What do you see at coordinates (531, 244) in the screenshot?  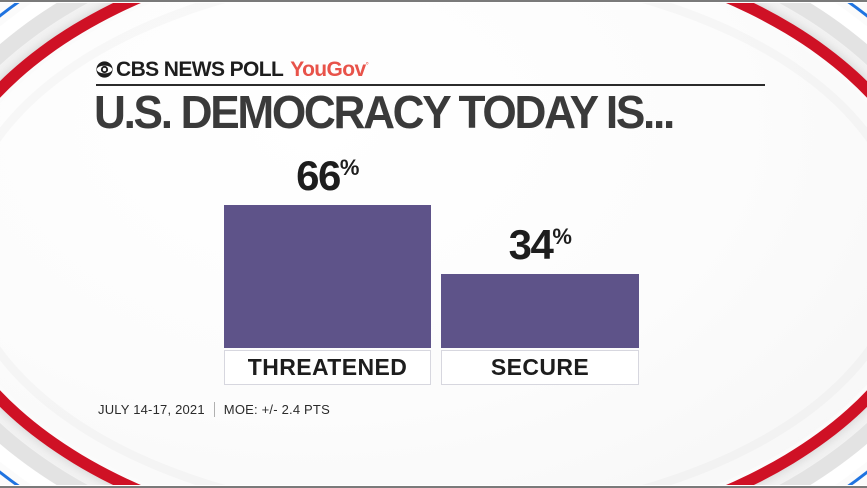 I see `bar-value-number-secure: 34` at bounding box center [531, 244].